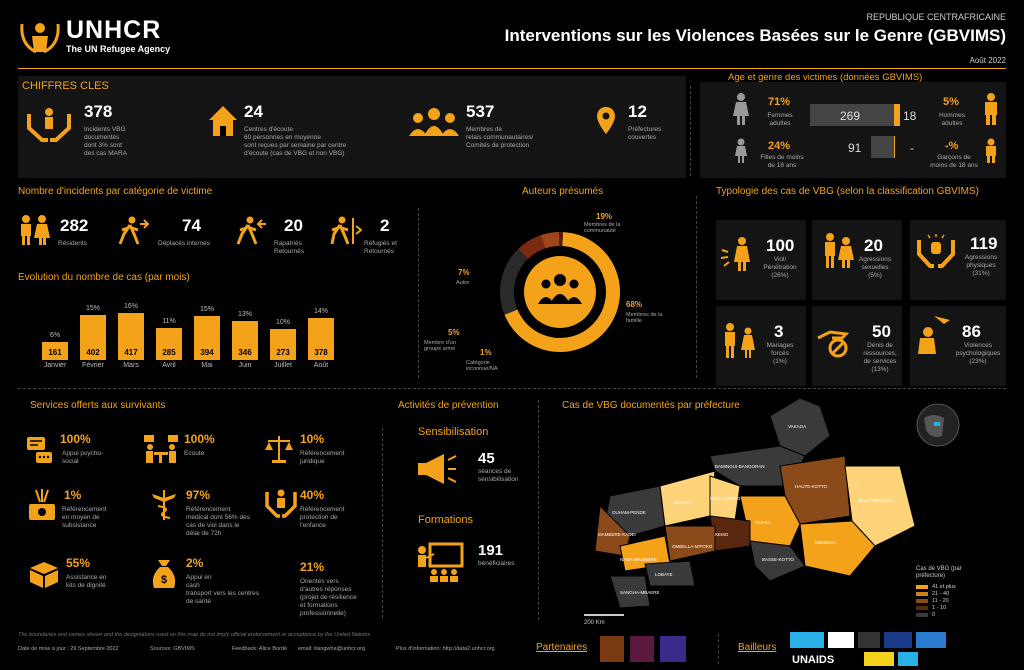 The height and width of the screenshot is (670, 1024). What do you see at coordinates (855, 148) in the screenshot?
I see `girls-count: 91` at bounding box center [855, 148].